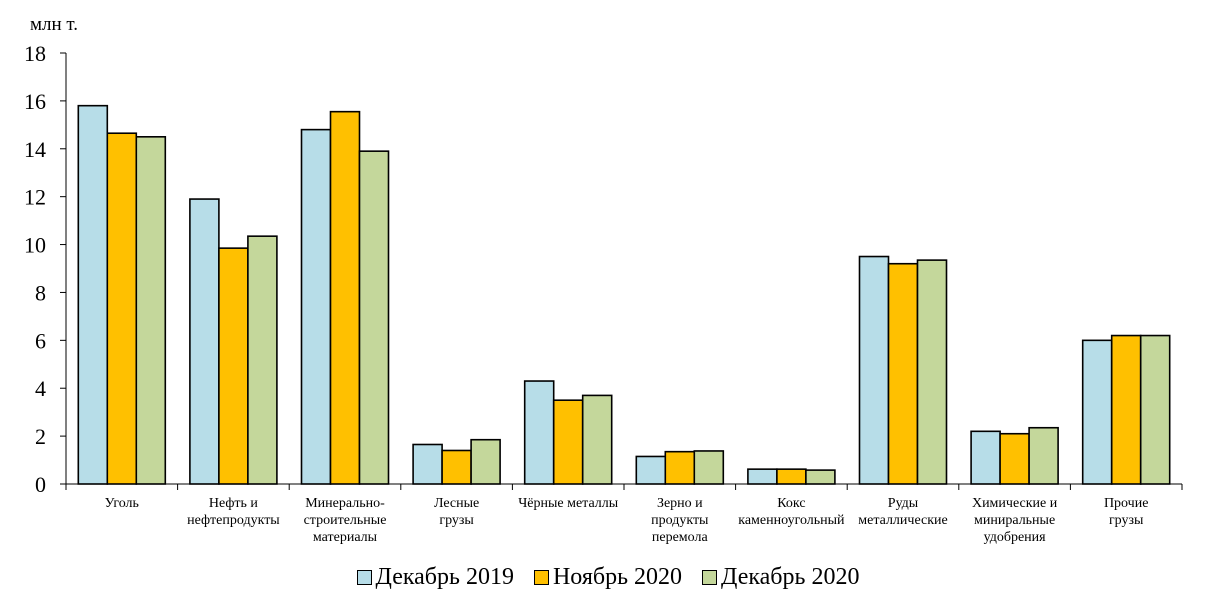  I want to click on x-category-label: каменноугольный, so click(791, 520).